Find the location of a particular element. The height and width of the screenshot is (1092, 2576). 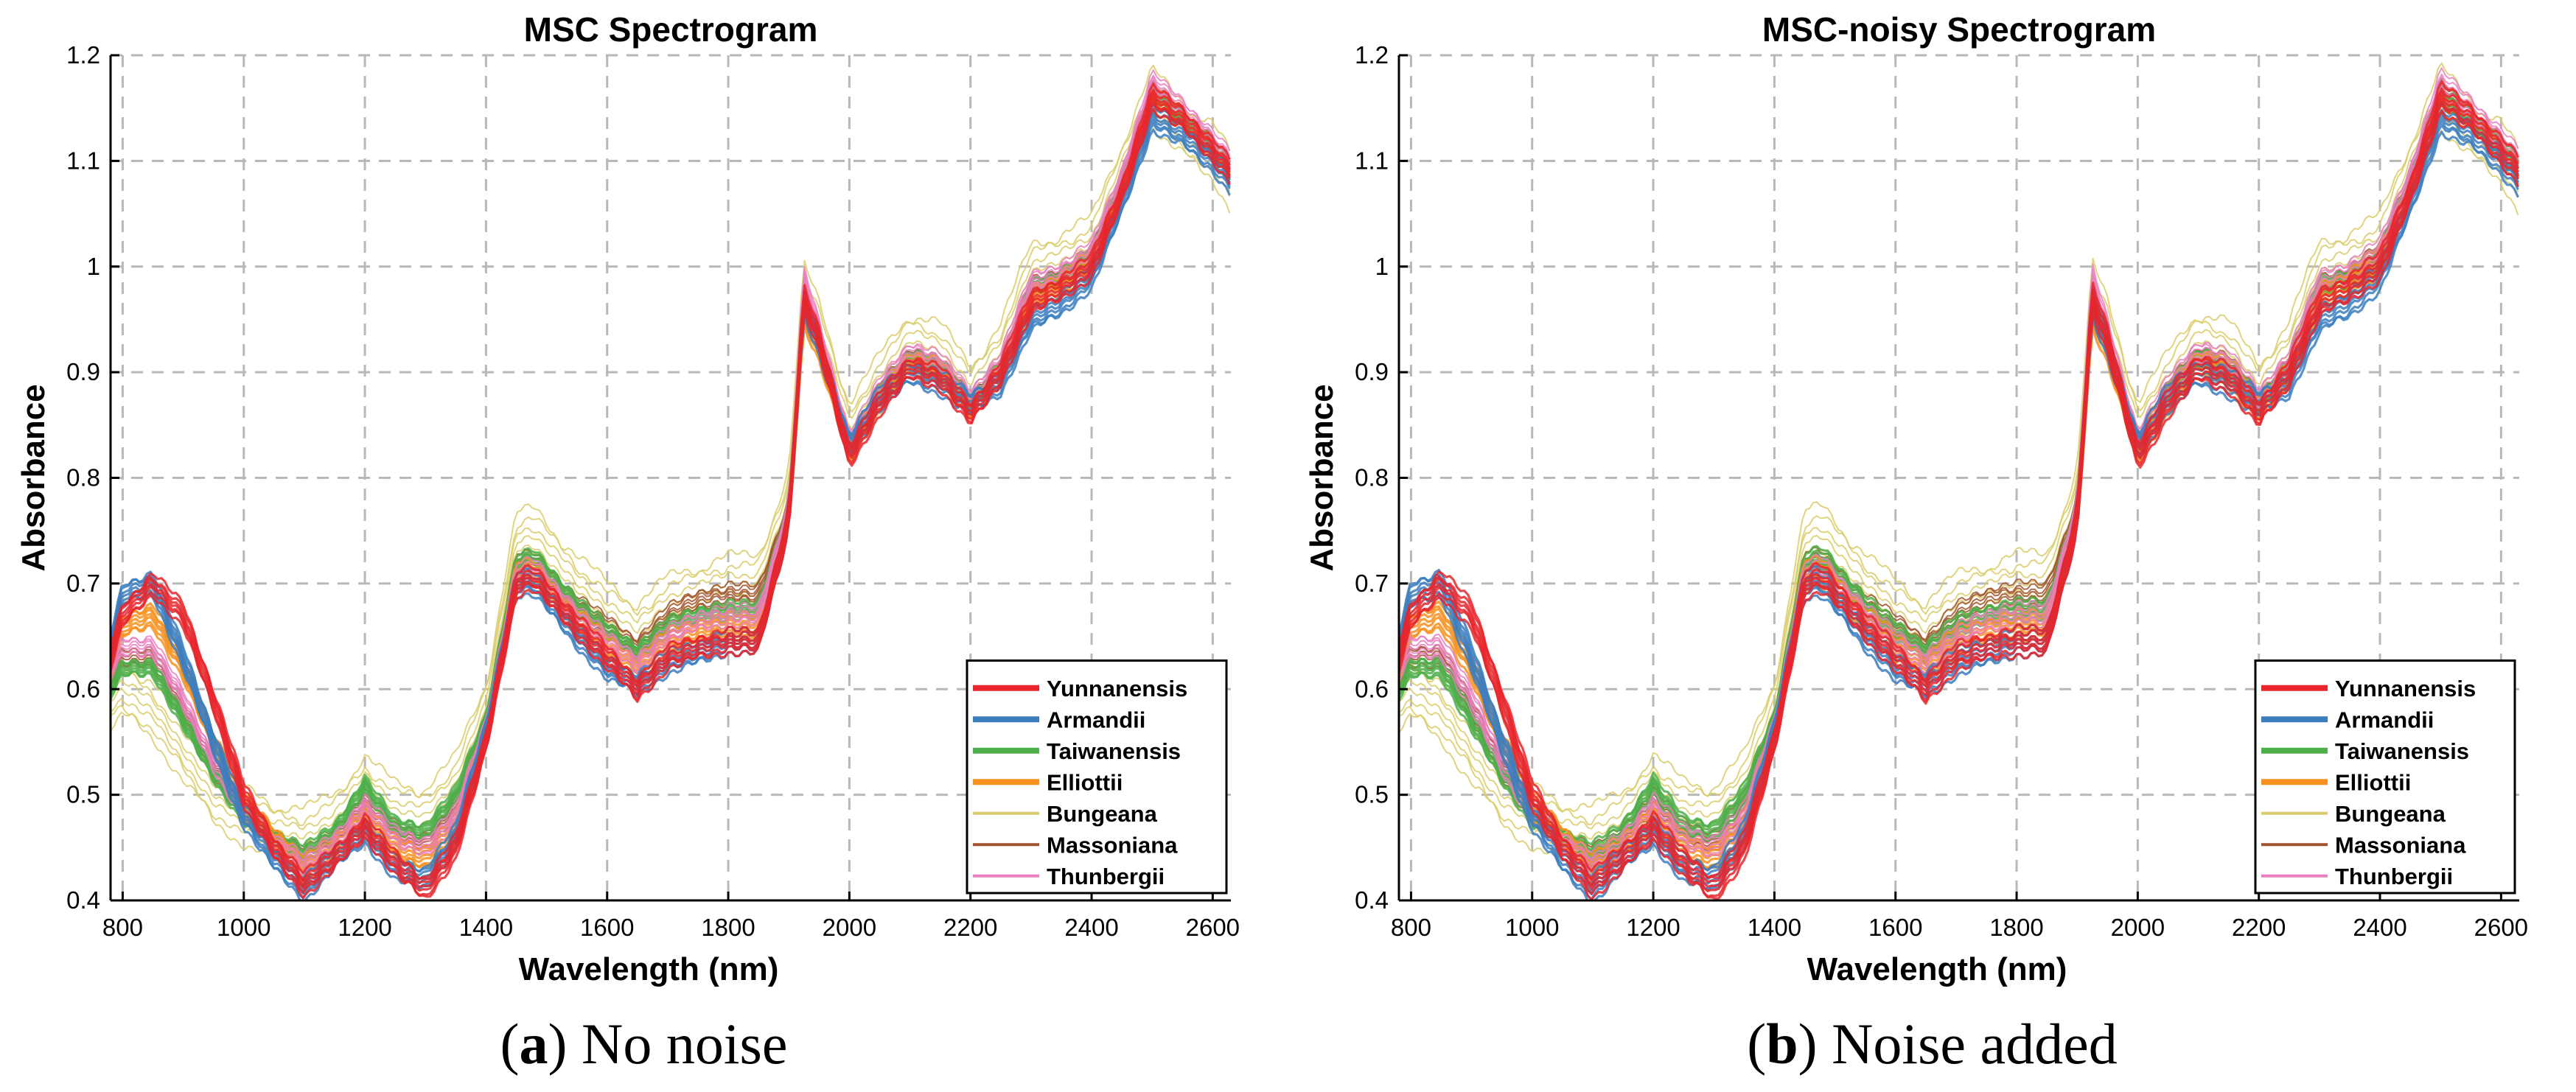

caption-b: (b) Noise added is located at coordinates (1932, 1044).